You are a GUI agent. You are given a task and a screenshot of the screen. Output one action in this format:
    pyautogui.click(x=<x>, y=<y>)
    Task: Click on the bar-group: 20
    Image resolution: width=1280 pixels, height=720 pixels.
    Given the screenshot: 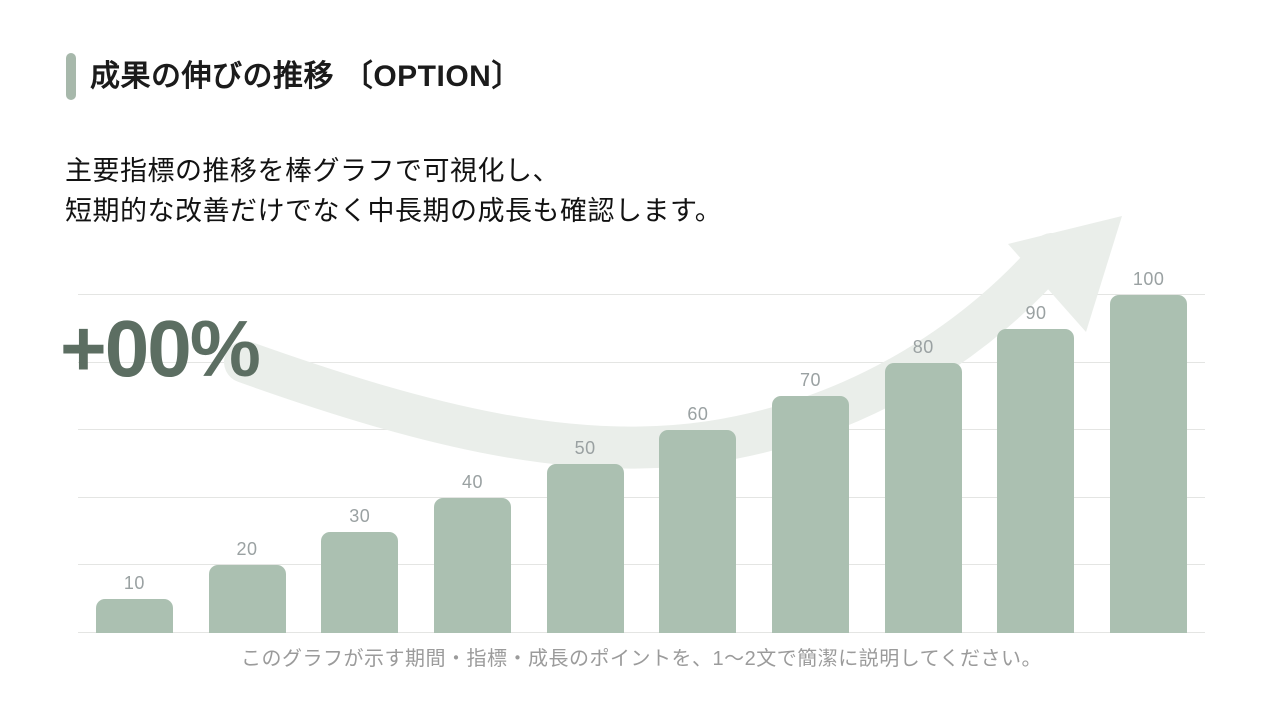 What is the action you would take?
    pyautogui.click(x=247, y=464)
    